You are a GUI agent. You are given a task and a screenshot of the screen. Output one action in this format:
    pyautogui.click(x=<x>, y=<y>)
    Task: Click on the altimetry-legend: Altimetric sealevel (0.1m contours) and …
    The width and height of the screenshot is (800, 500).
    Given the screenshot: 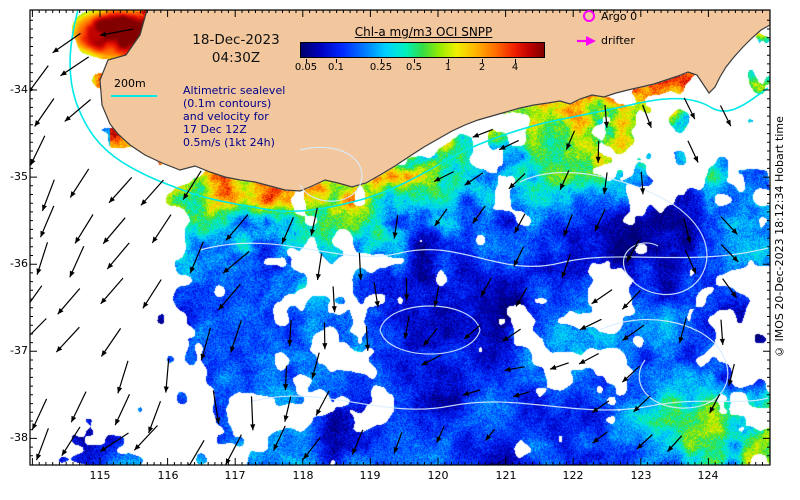 What is the action you would take?
    pyautogui.click(x=234, y=116)
    